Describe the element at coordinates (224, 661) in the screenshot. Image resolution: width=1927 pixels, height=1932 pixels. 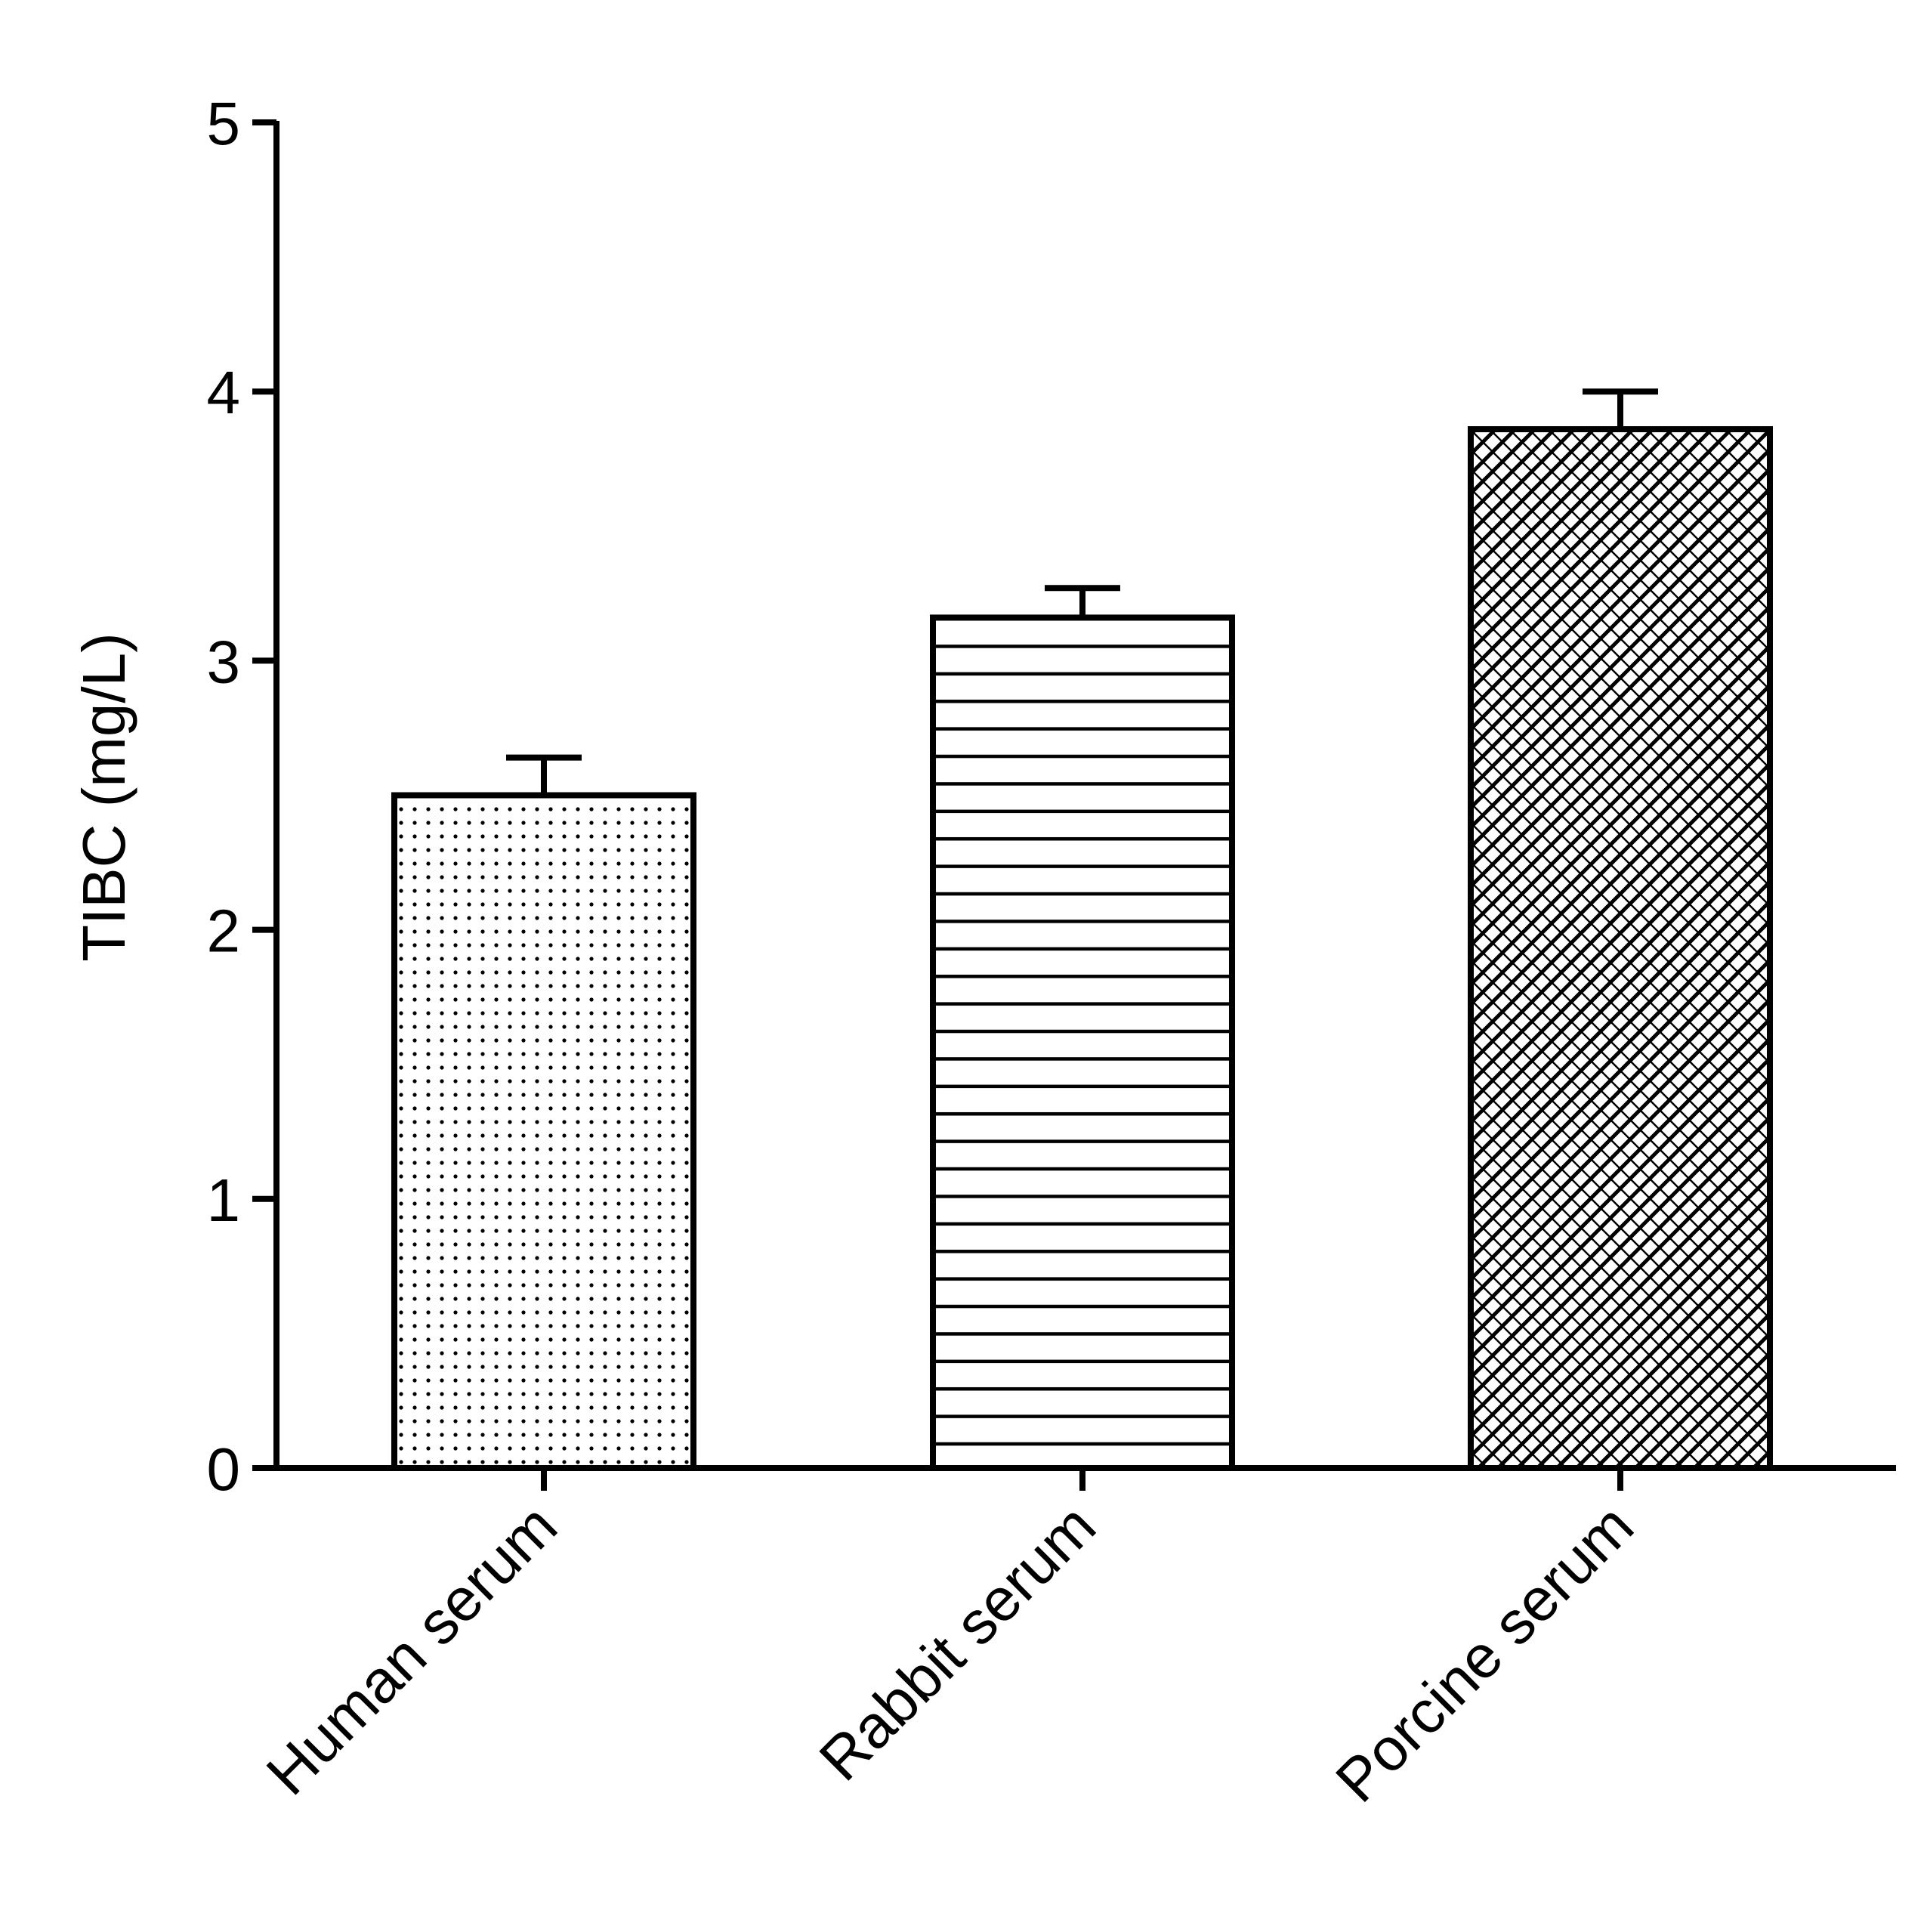
I see `y-tick-label-3: 3` at that location.